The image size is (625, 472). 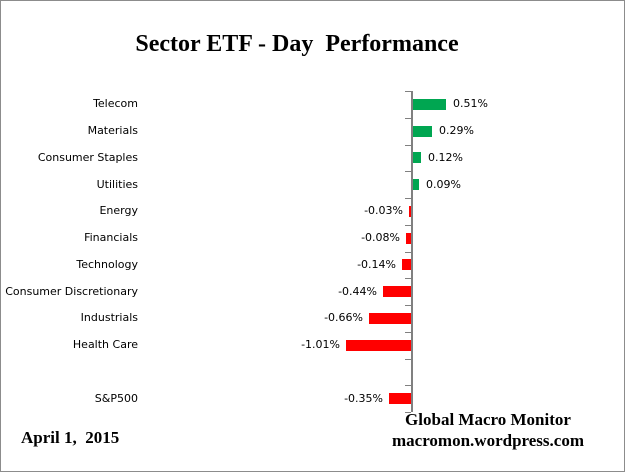 What do you see at coordinates (105, 344) in the screenshot?
I see `category-label: Health Care` at bounding box center [105, 344].